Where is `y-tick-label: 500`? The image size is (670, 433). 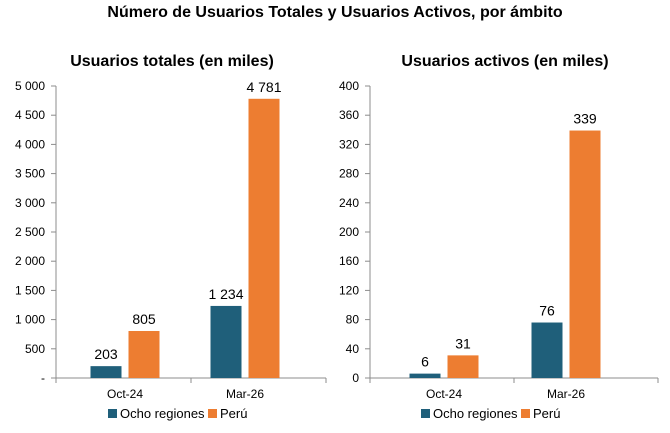
y-tick-label: 500 is located at coordinates (35, 349).